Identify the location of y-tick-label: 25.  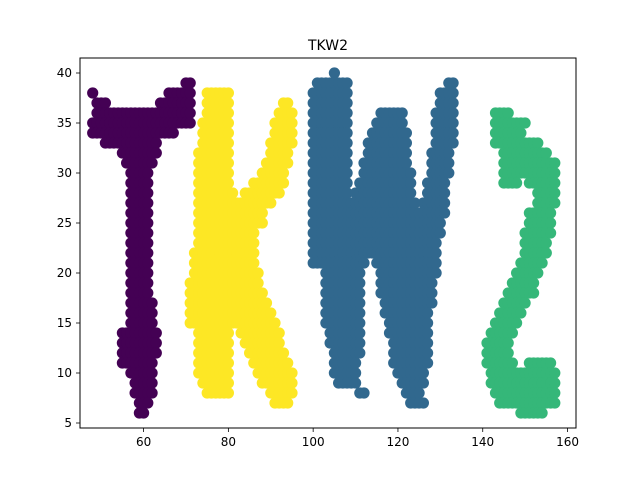
(64, 223).